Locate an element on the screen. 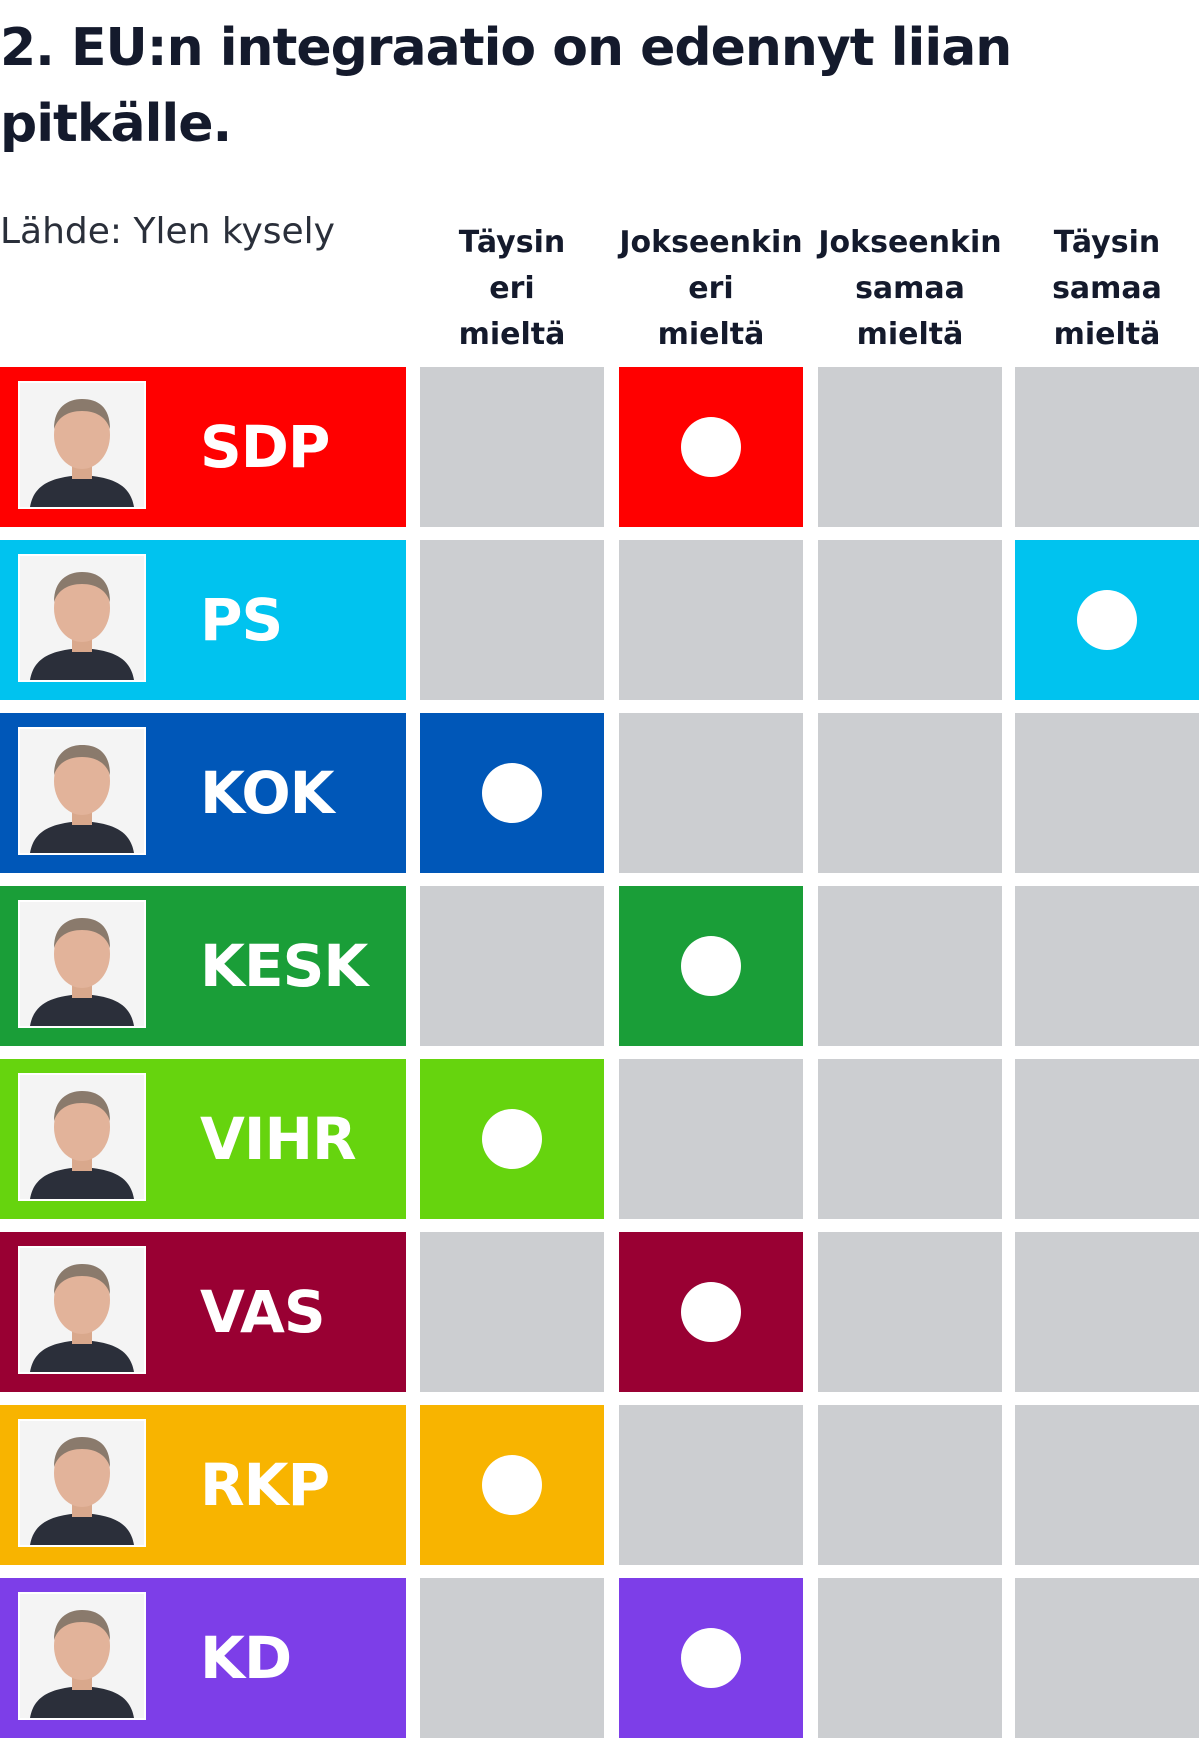  party-cell-ps: PS is located at coordinates (203, 620).